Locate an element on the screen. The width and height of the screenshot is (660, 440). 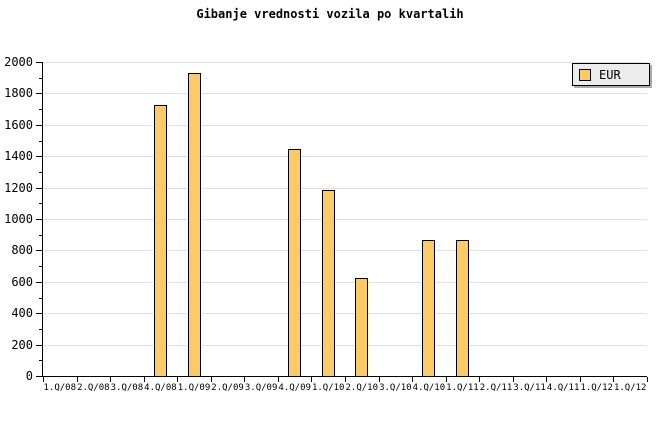
x-axis-label: 4.Q/10 is located at coordinates (429, 388).